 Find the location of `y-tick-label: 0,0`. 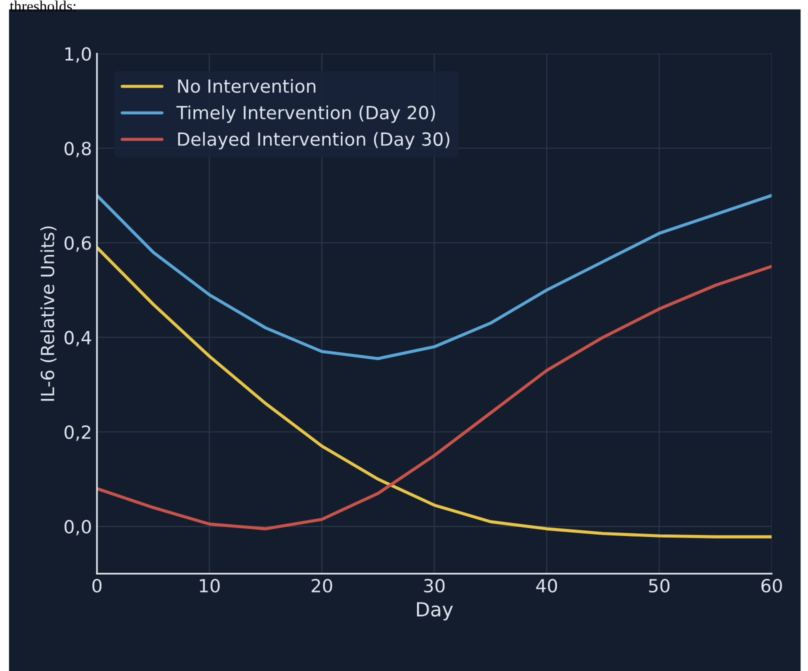

y-tick-label: 0,0 is located at coordinates (77, 528).